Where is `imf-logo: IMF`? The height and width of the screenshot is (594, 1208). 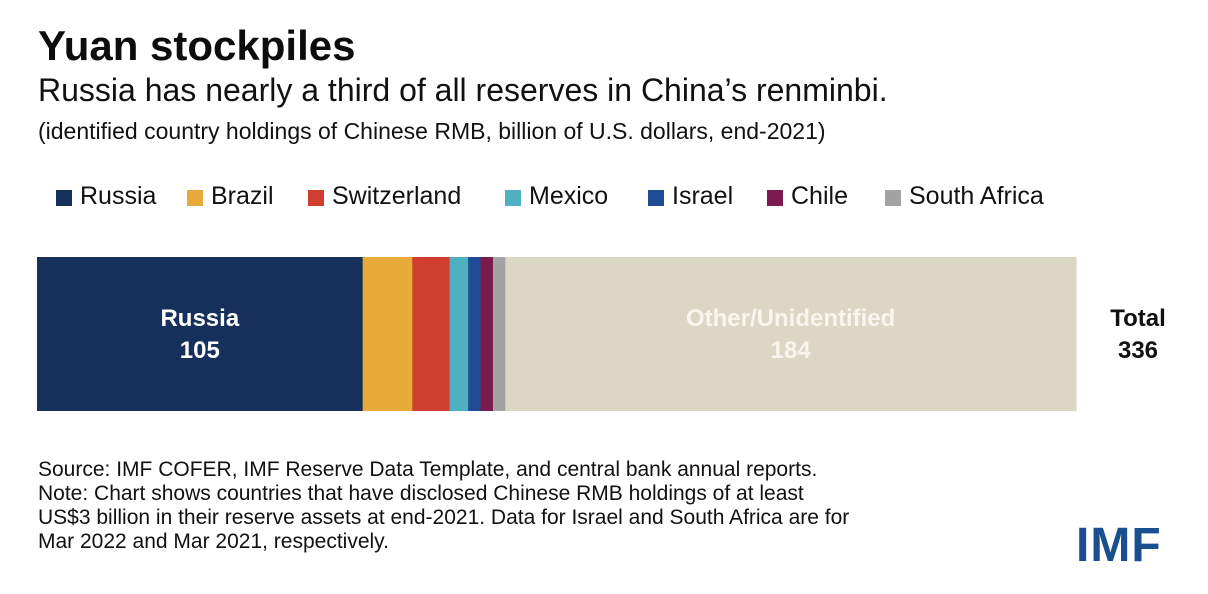 imf-logo: IMF is located at coordinates (1119, 545).